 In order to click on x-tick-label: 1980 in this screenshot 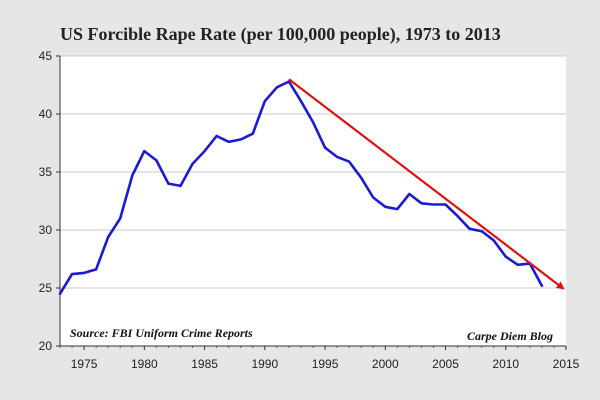, I will do `click(144, 364)`.